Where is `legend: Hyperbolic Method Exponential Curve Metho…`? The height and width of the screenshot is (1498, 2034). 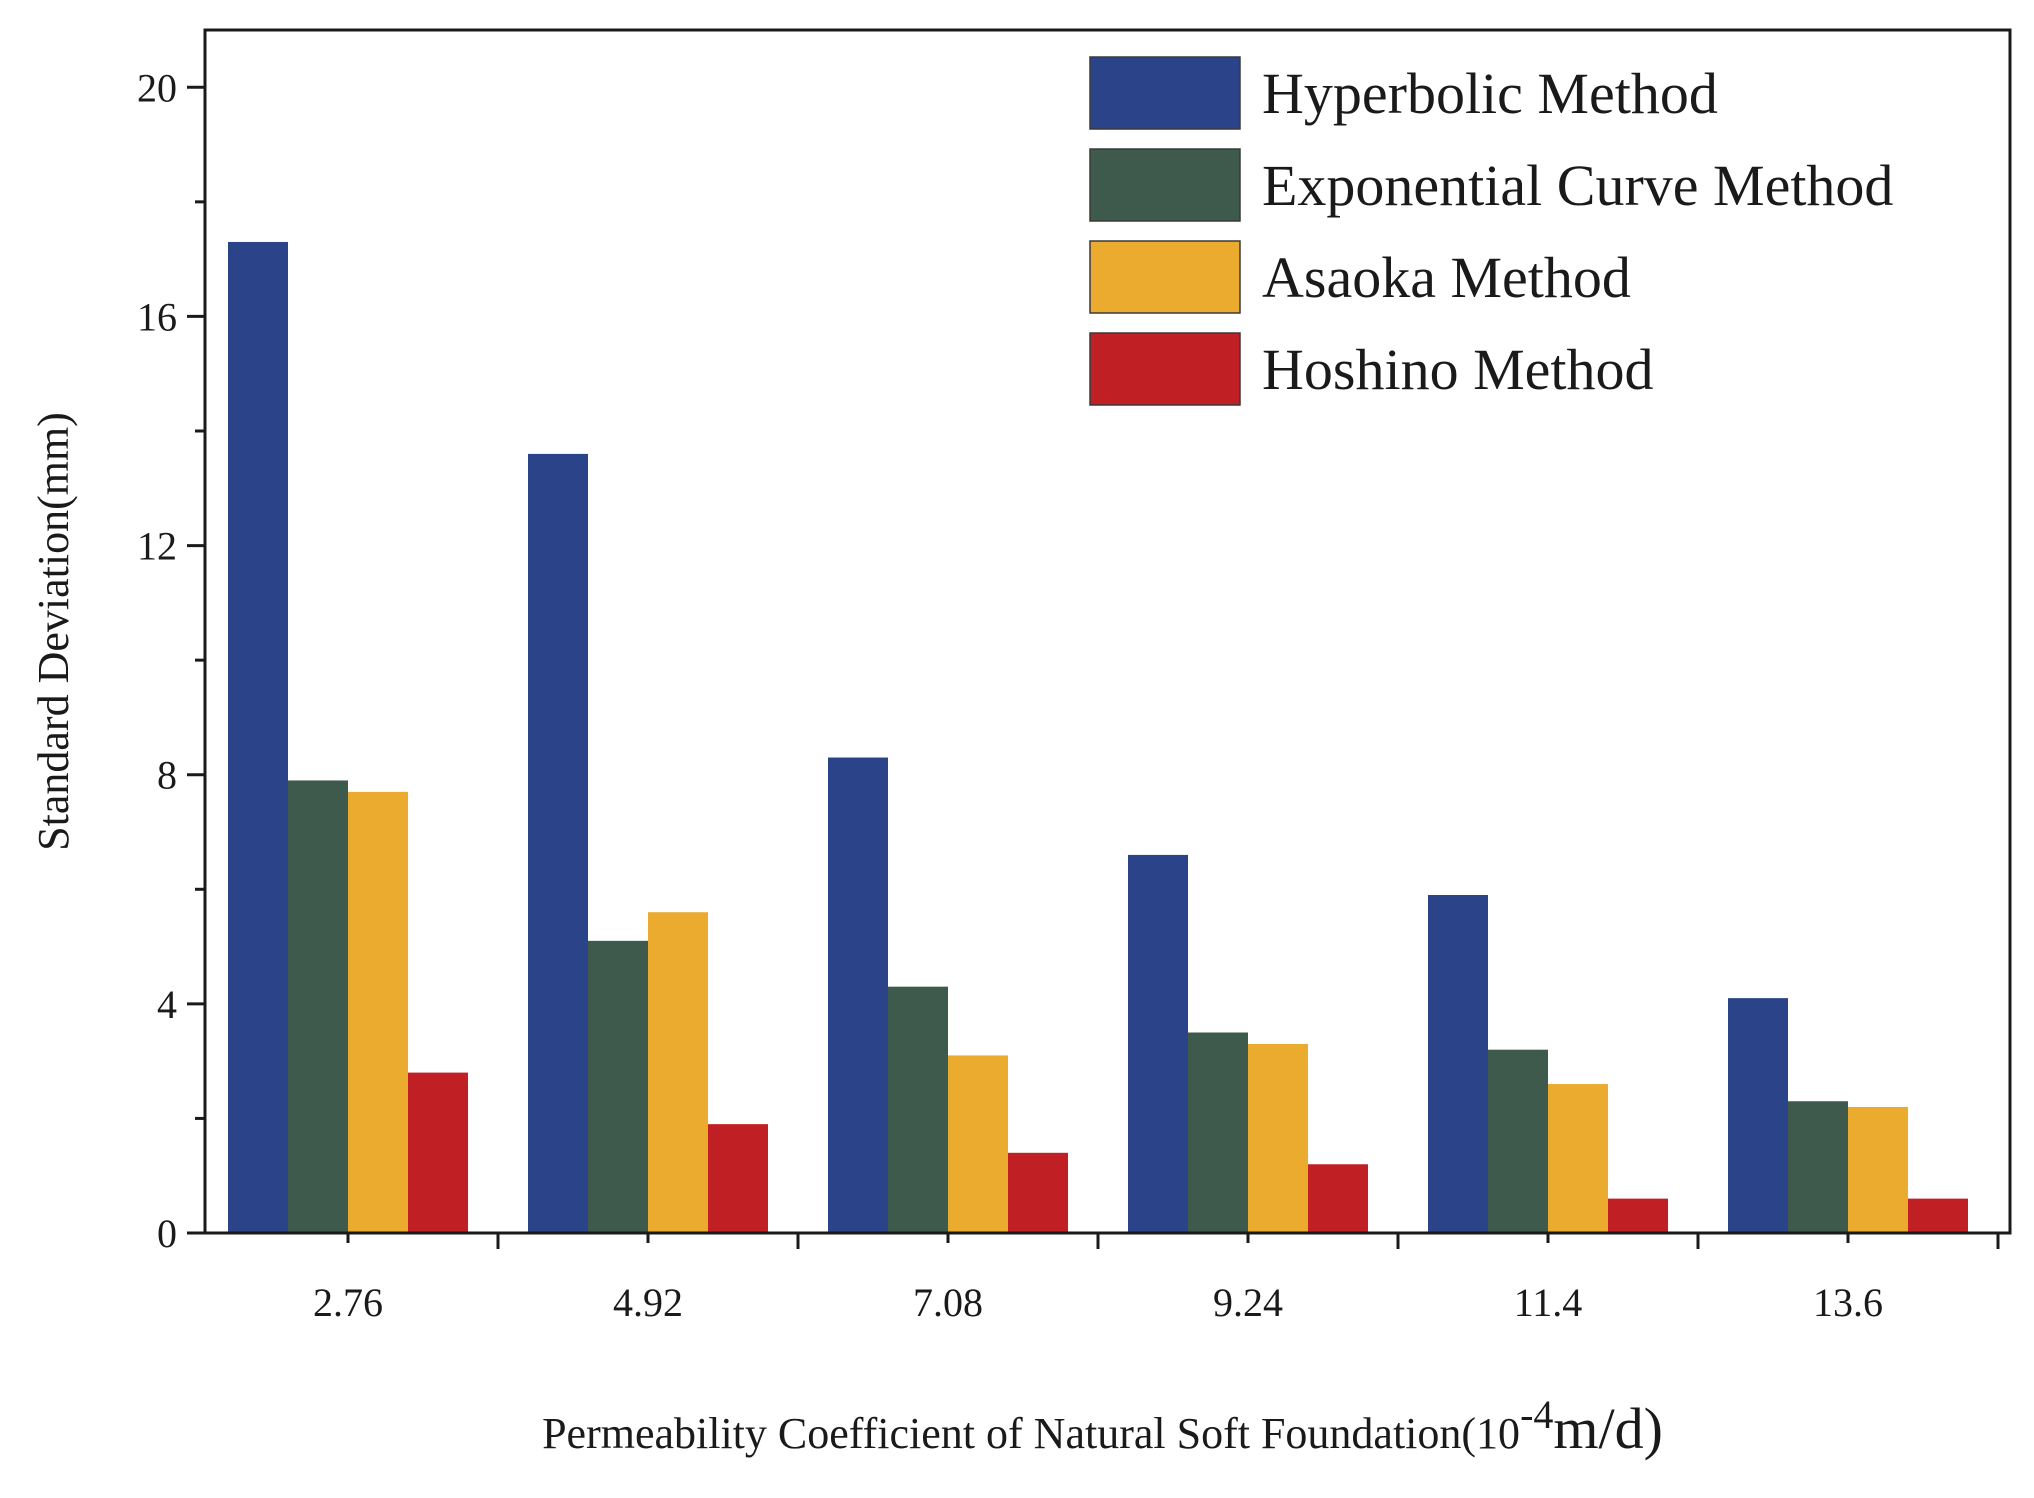 legend: Hyperbolic Method Exponential Curve Metho… is located at coordinates (1491, 231).